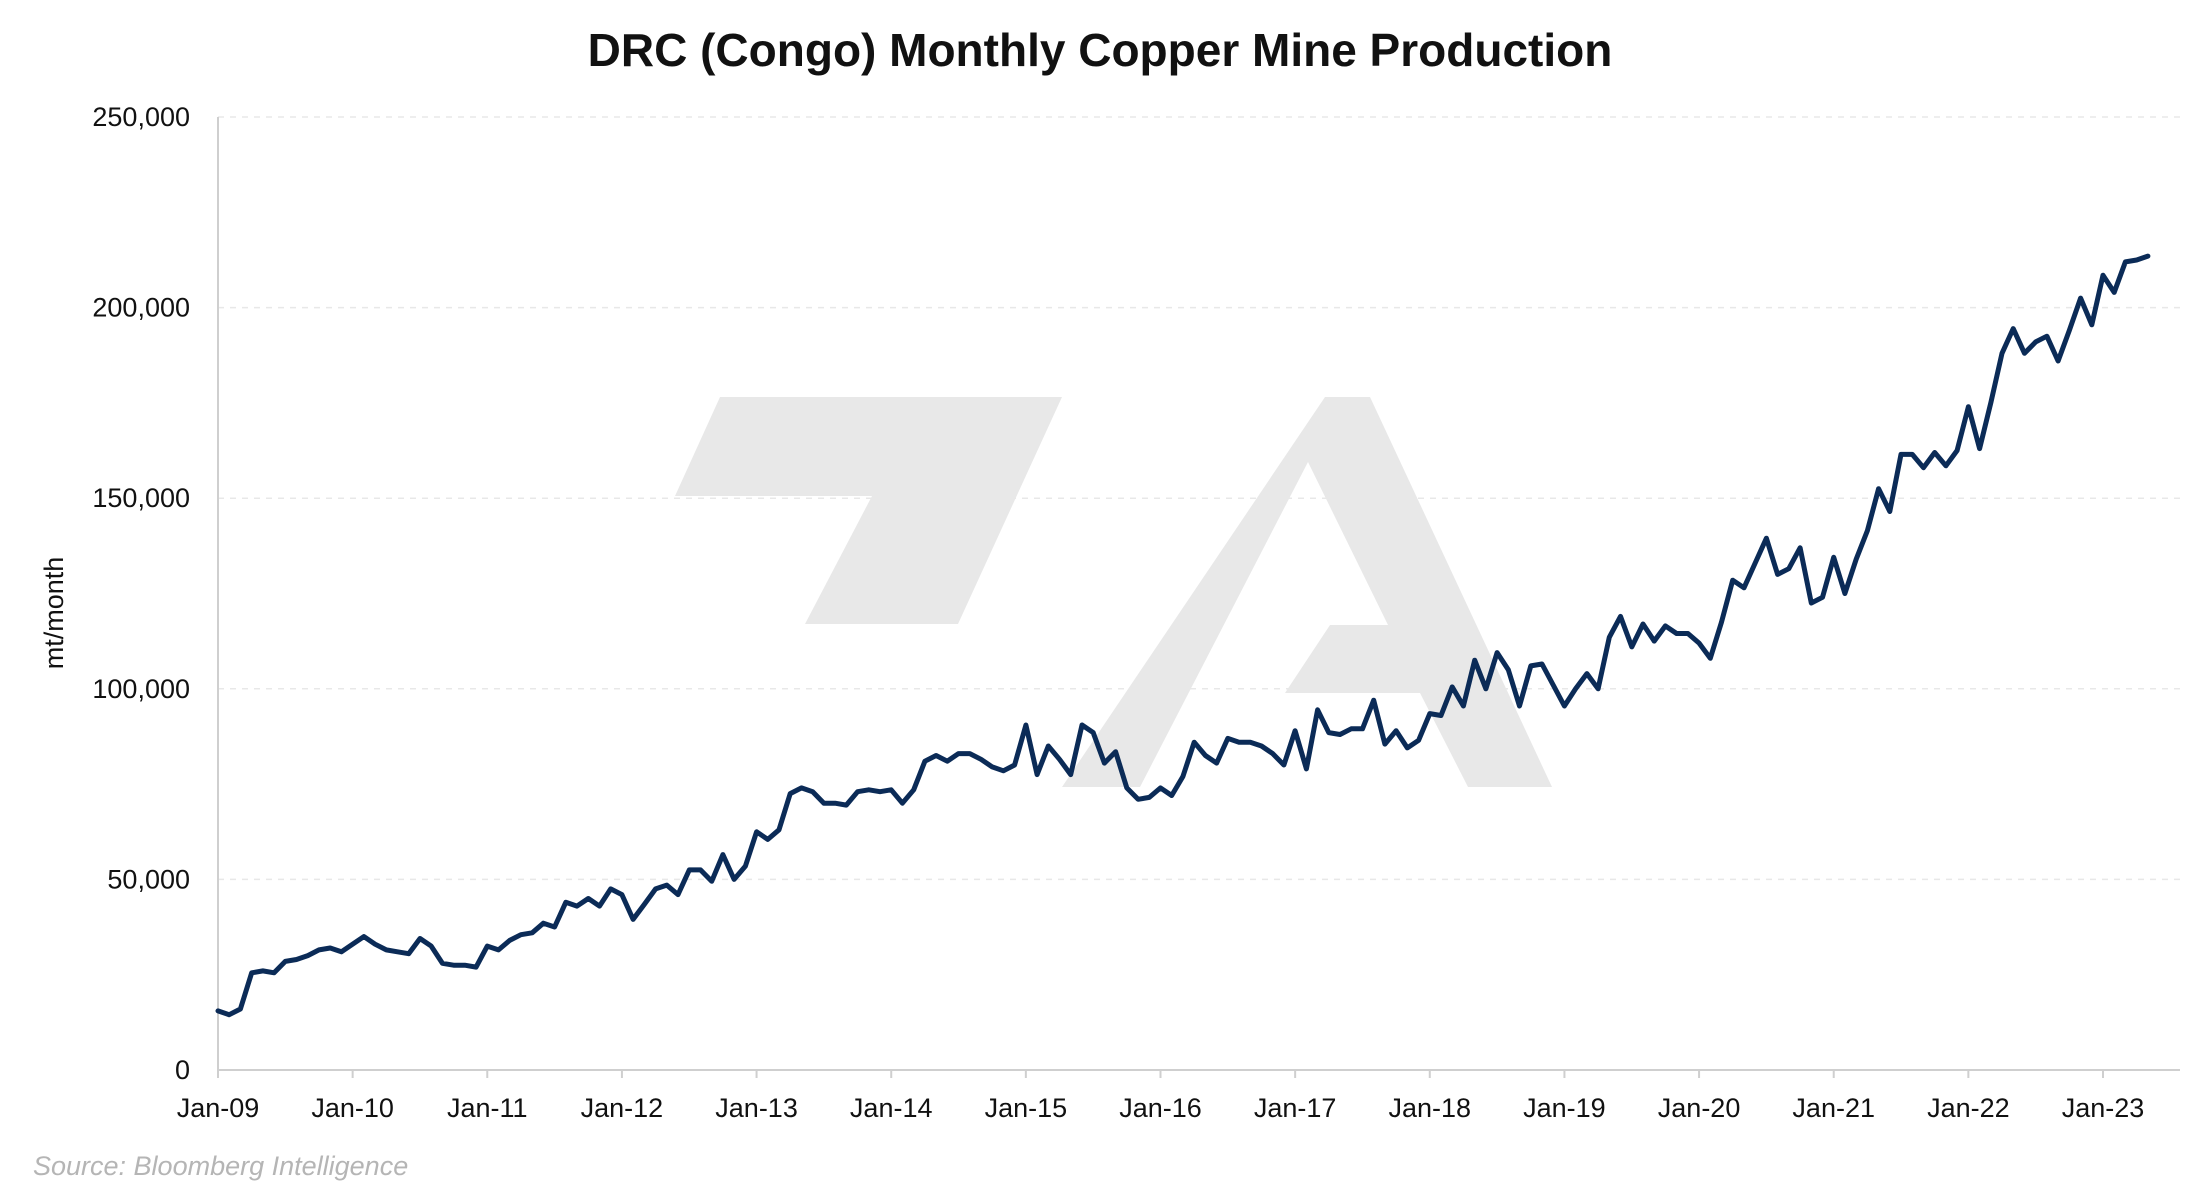 Image resolution: width=2200 pixels, height=1200 pixels. Describe the element at coordinates (1699, 1108) in the screenshot. I see `x-tick-label: Jan-20` at that location.